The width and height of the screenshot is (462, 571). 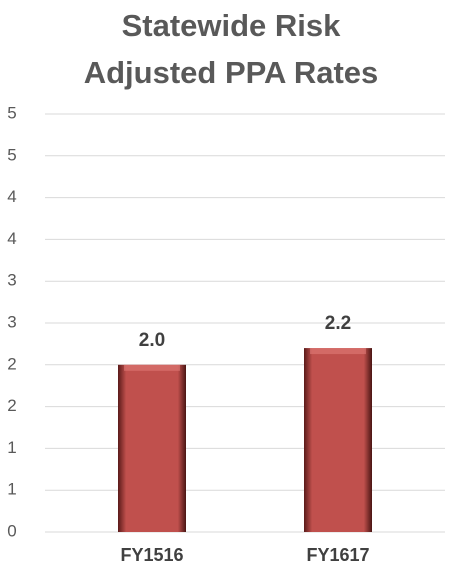 I want to click on value-label: 2.2, so click(x=338, y=323).